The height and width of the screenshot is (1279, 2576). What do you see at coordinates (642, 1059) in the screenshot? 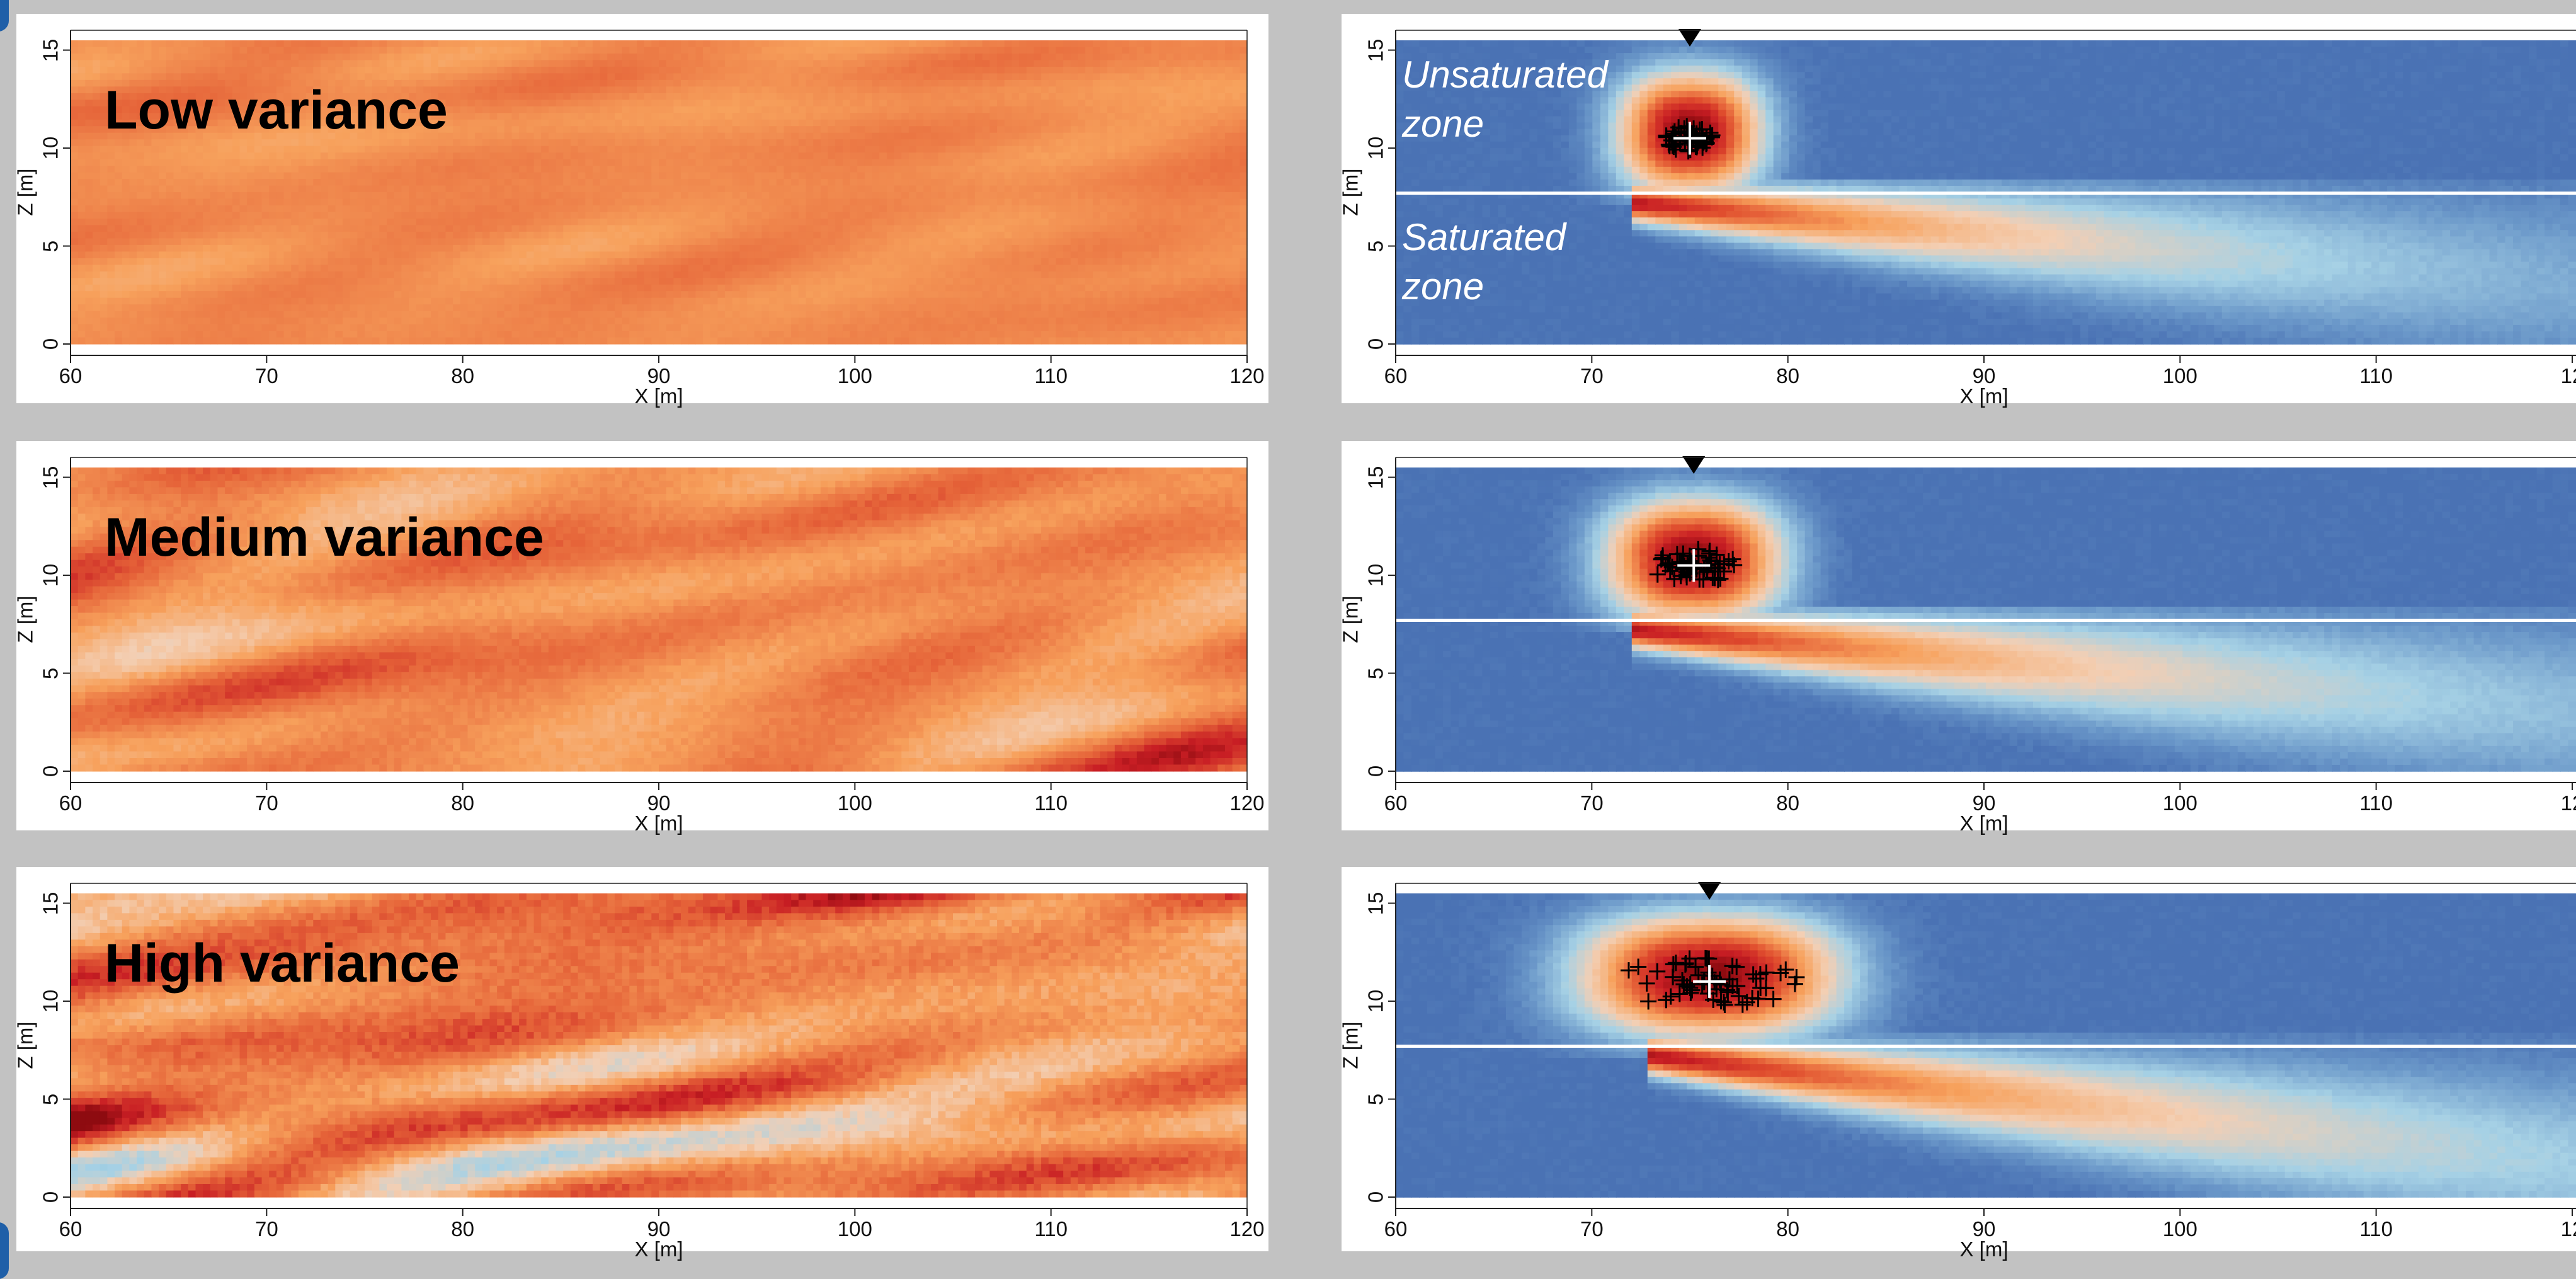
I see `field-plot-high` at bounding box center [642, 1059].